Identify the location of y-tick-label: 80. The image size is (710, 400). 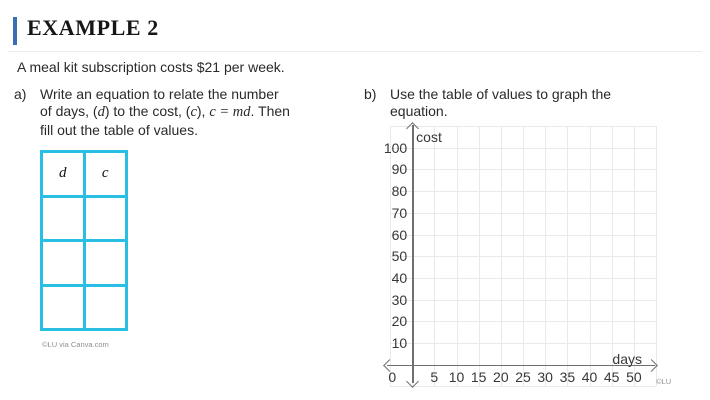
(399, 191).